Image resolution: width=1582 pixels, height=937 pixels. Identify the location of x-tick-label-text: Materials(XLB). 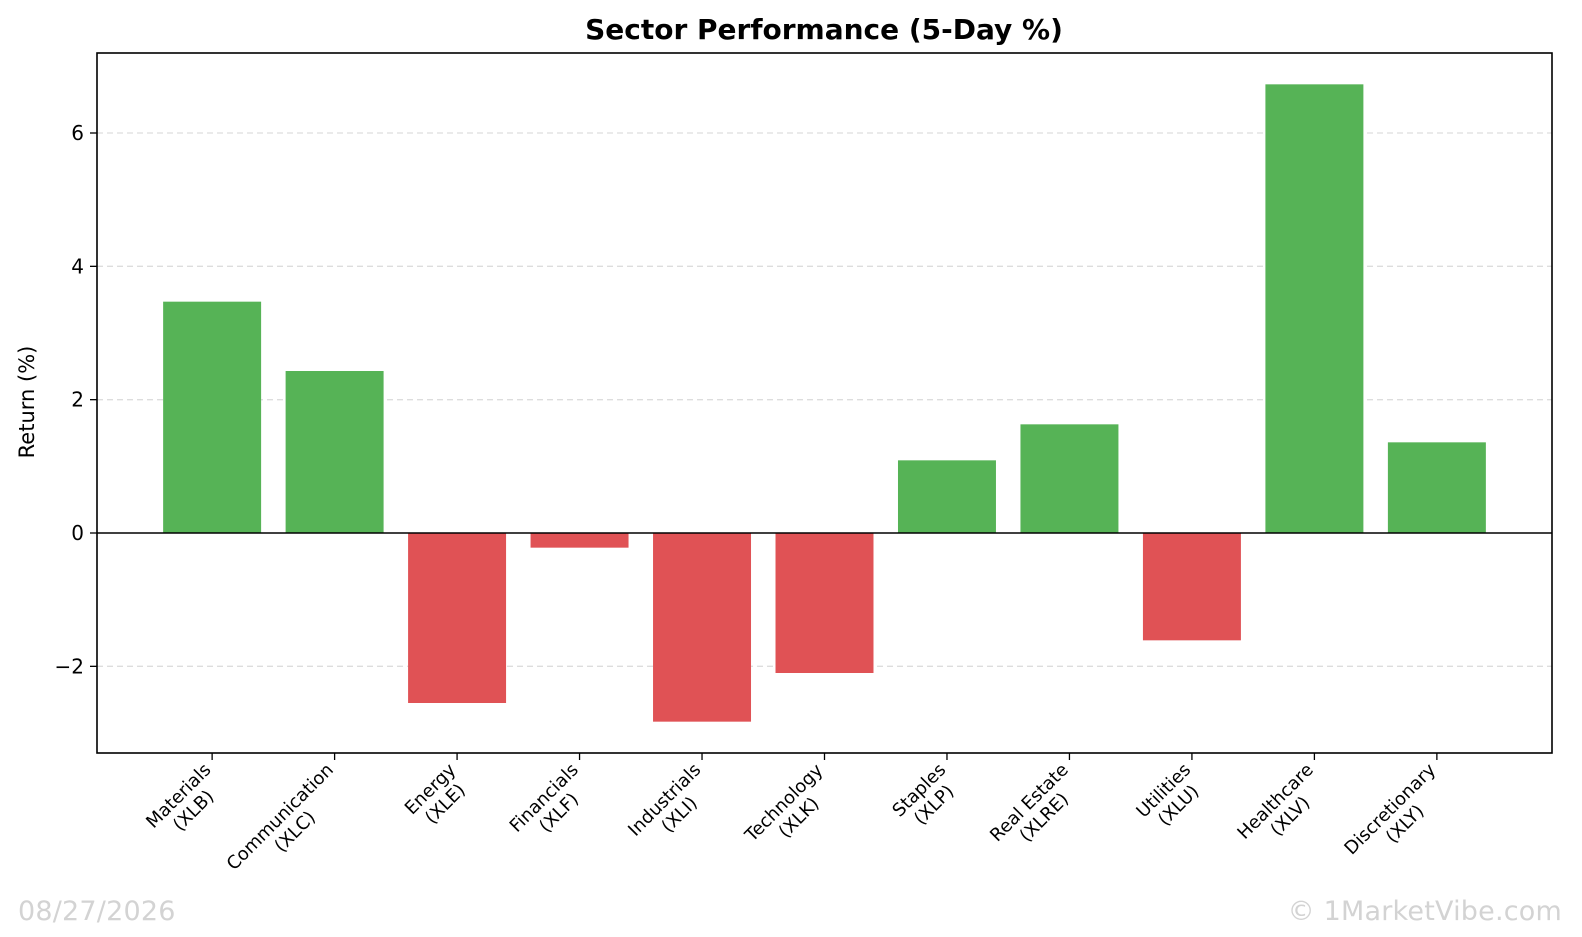
(186, 803).